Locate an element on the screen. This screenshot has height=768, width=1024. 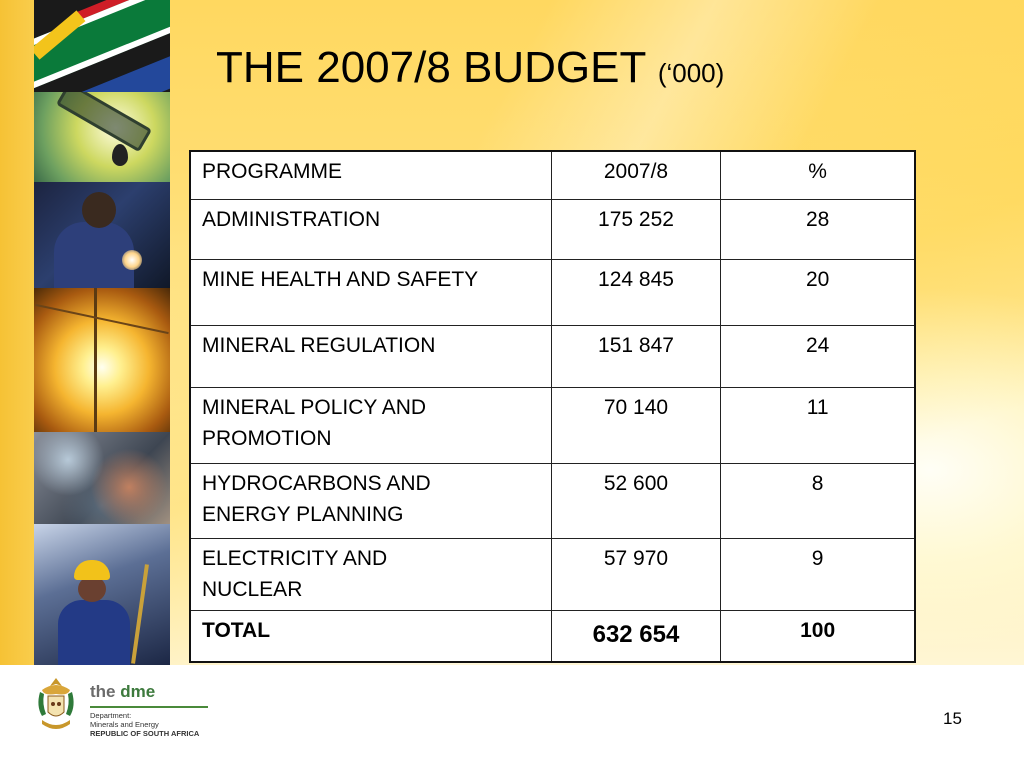
amount-cell: 57 970 is located at coordinates (636, 574).